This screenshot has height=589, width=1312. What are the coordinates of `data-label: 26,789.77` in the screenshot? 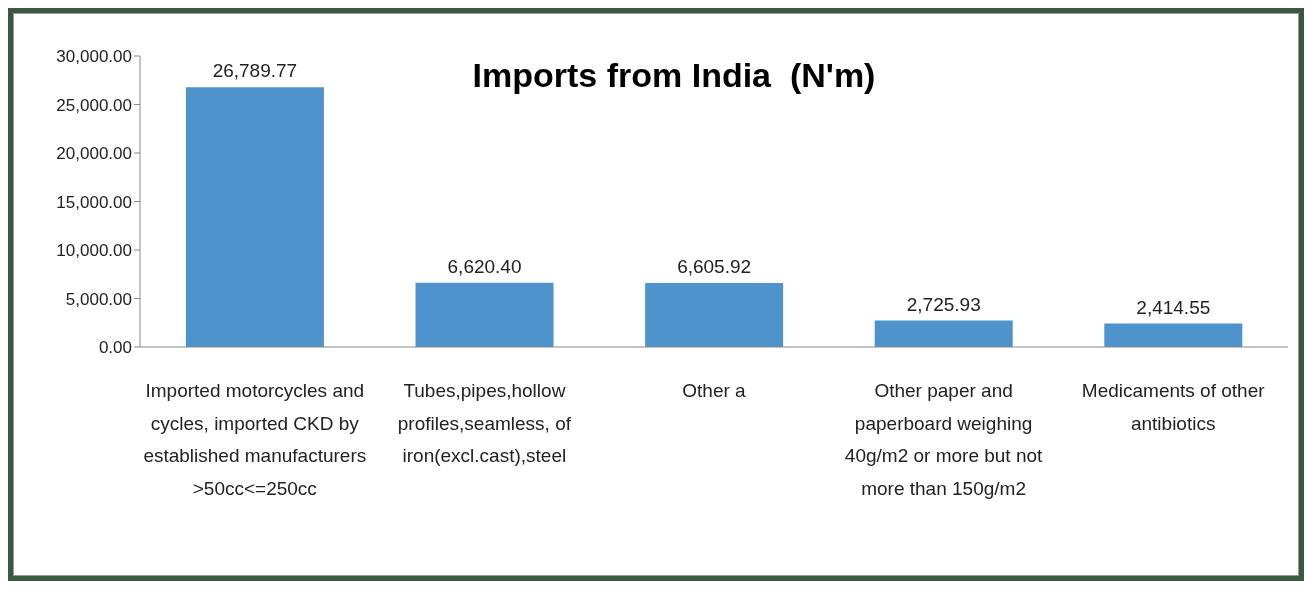 It's located at (255, 71).